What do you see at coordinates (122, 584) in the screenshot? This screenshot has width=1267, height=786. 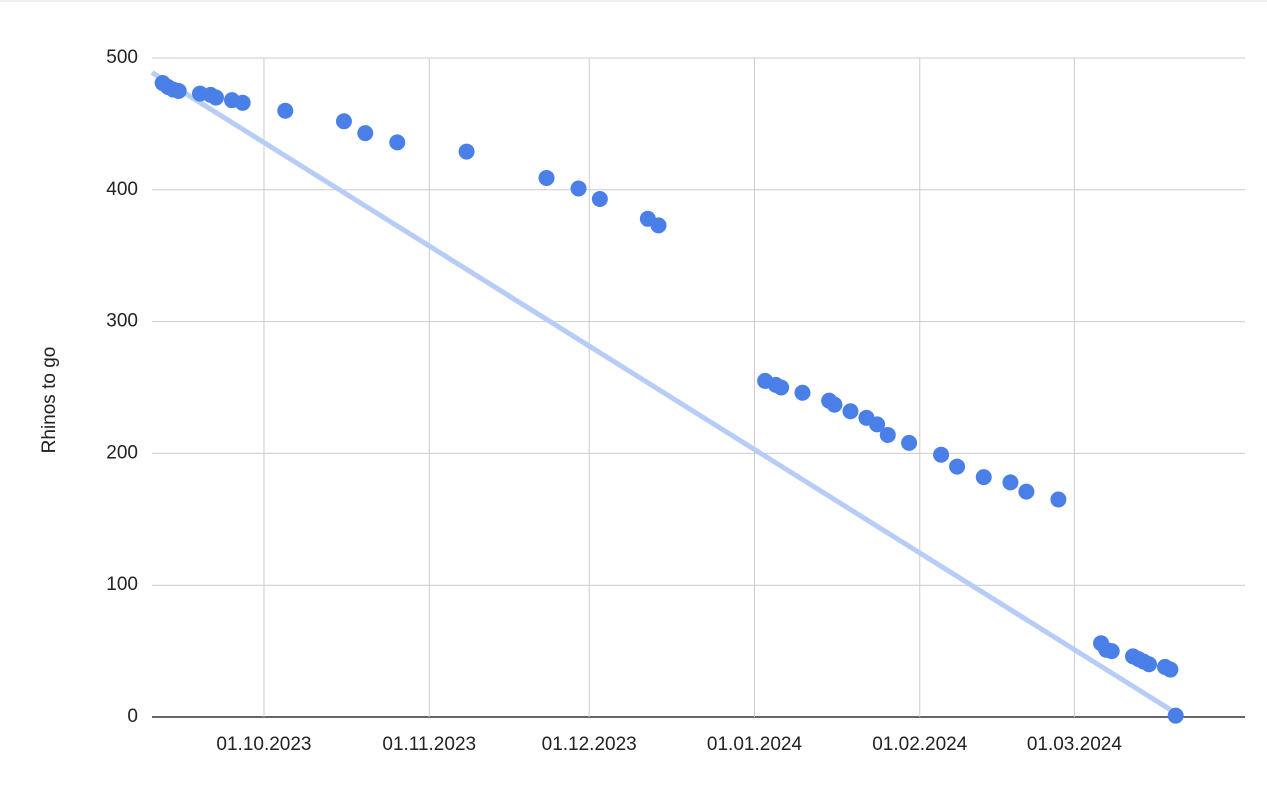 I see `y-tick-label: 100` at bounding box center [122, 584].